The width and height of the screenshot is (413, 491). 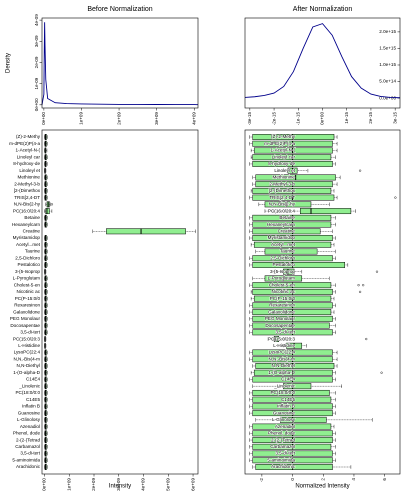 What do you see at coordinates (26, 224) in the screenshot?
I see `category-label: Hexaneylcarn` at bounding box center [26, 224].